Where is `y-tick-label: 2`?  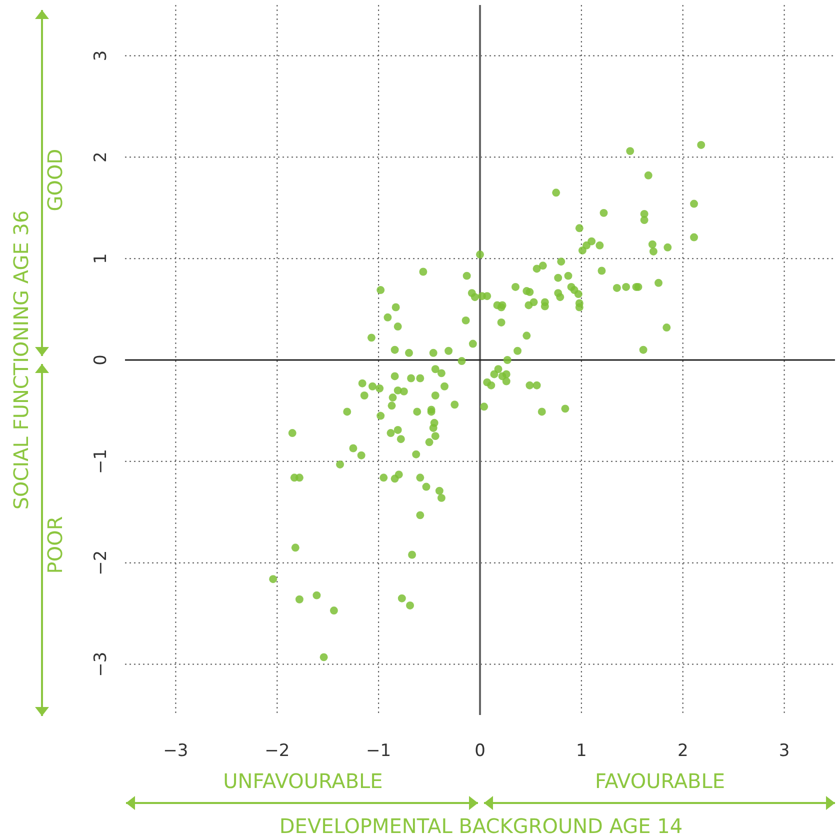
y-tick-label: 2 is located at coordinates (101, 157).